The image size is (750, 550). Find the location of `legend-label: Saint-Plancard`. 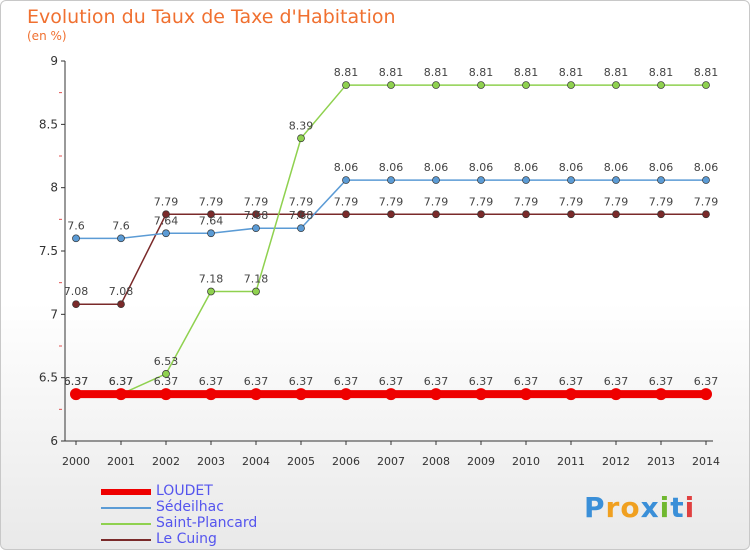

legend-label: Saint-Plancard is located at coordinates (207, 523).